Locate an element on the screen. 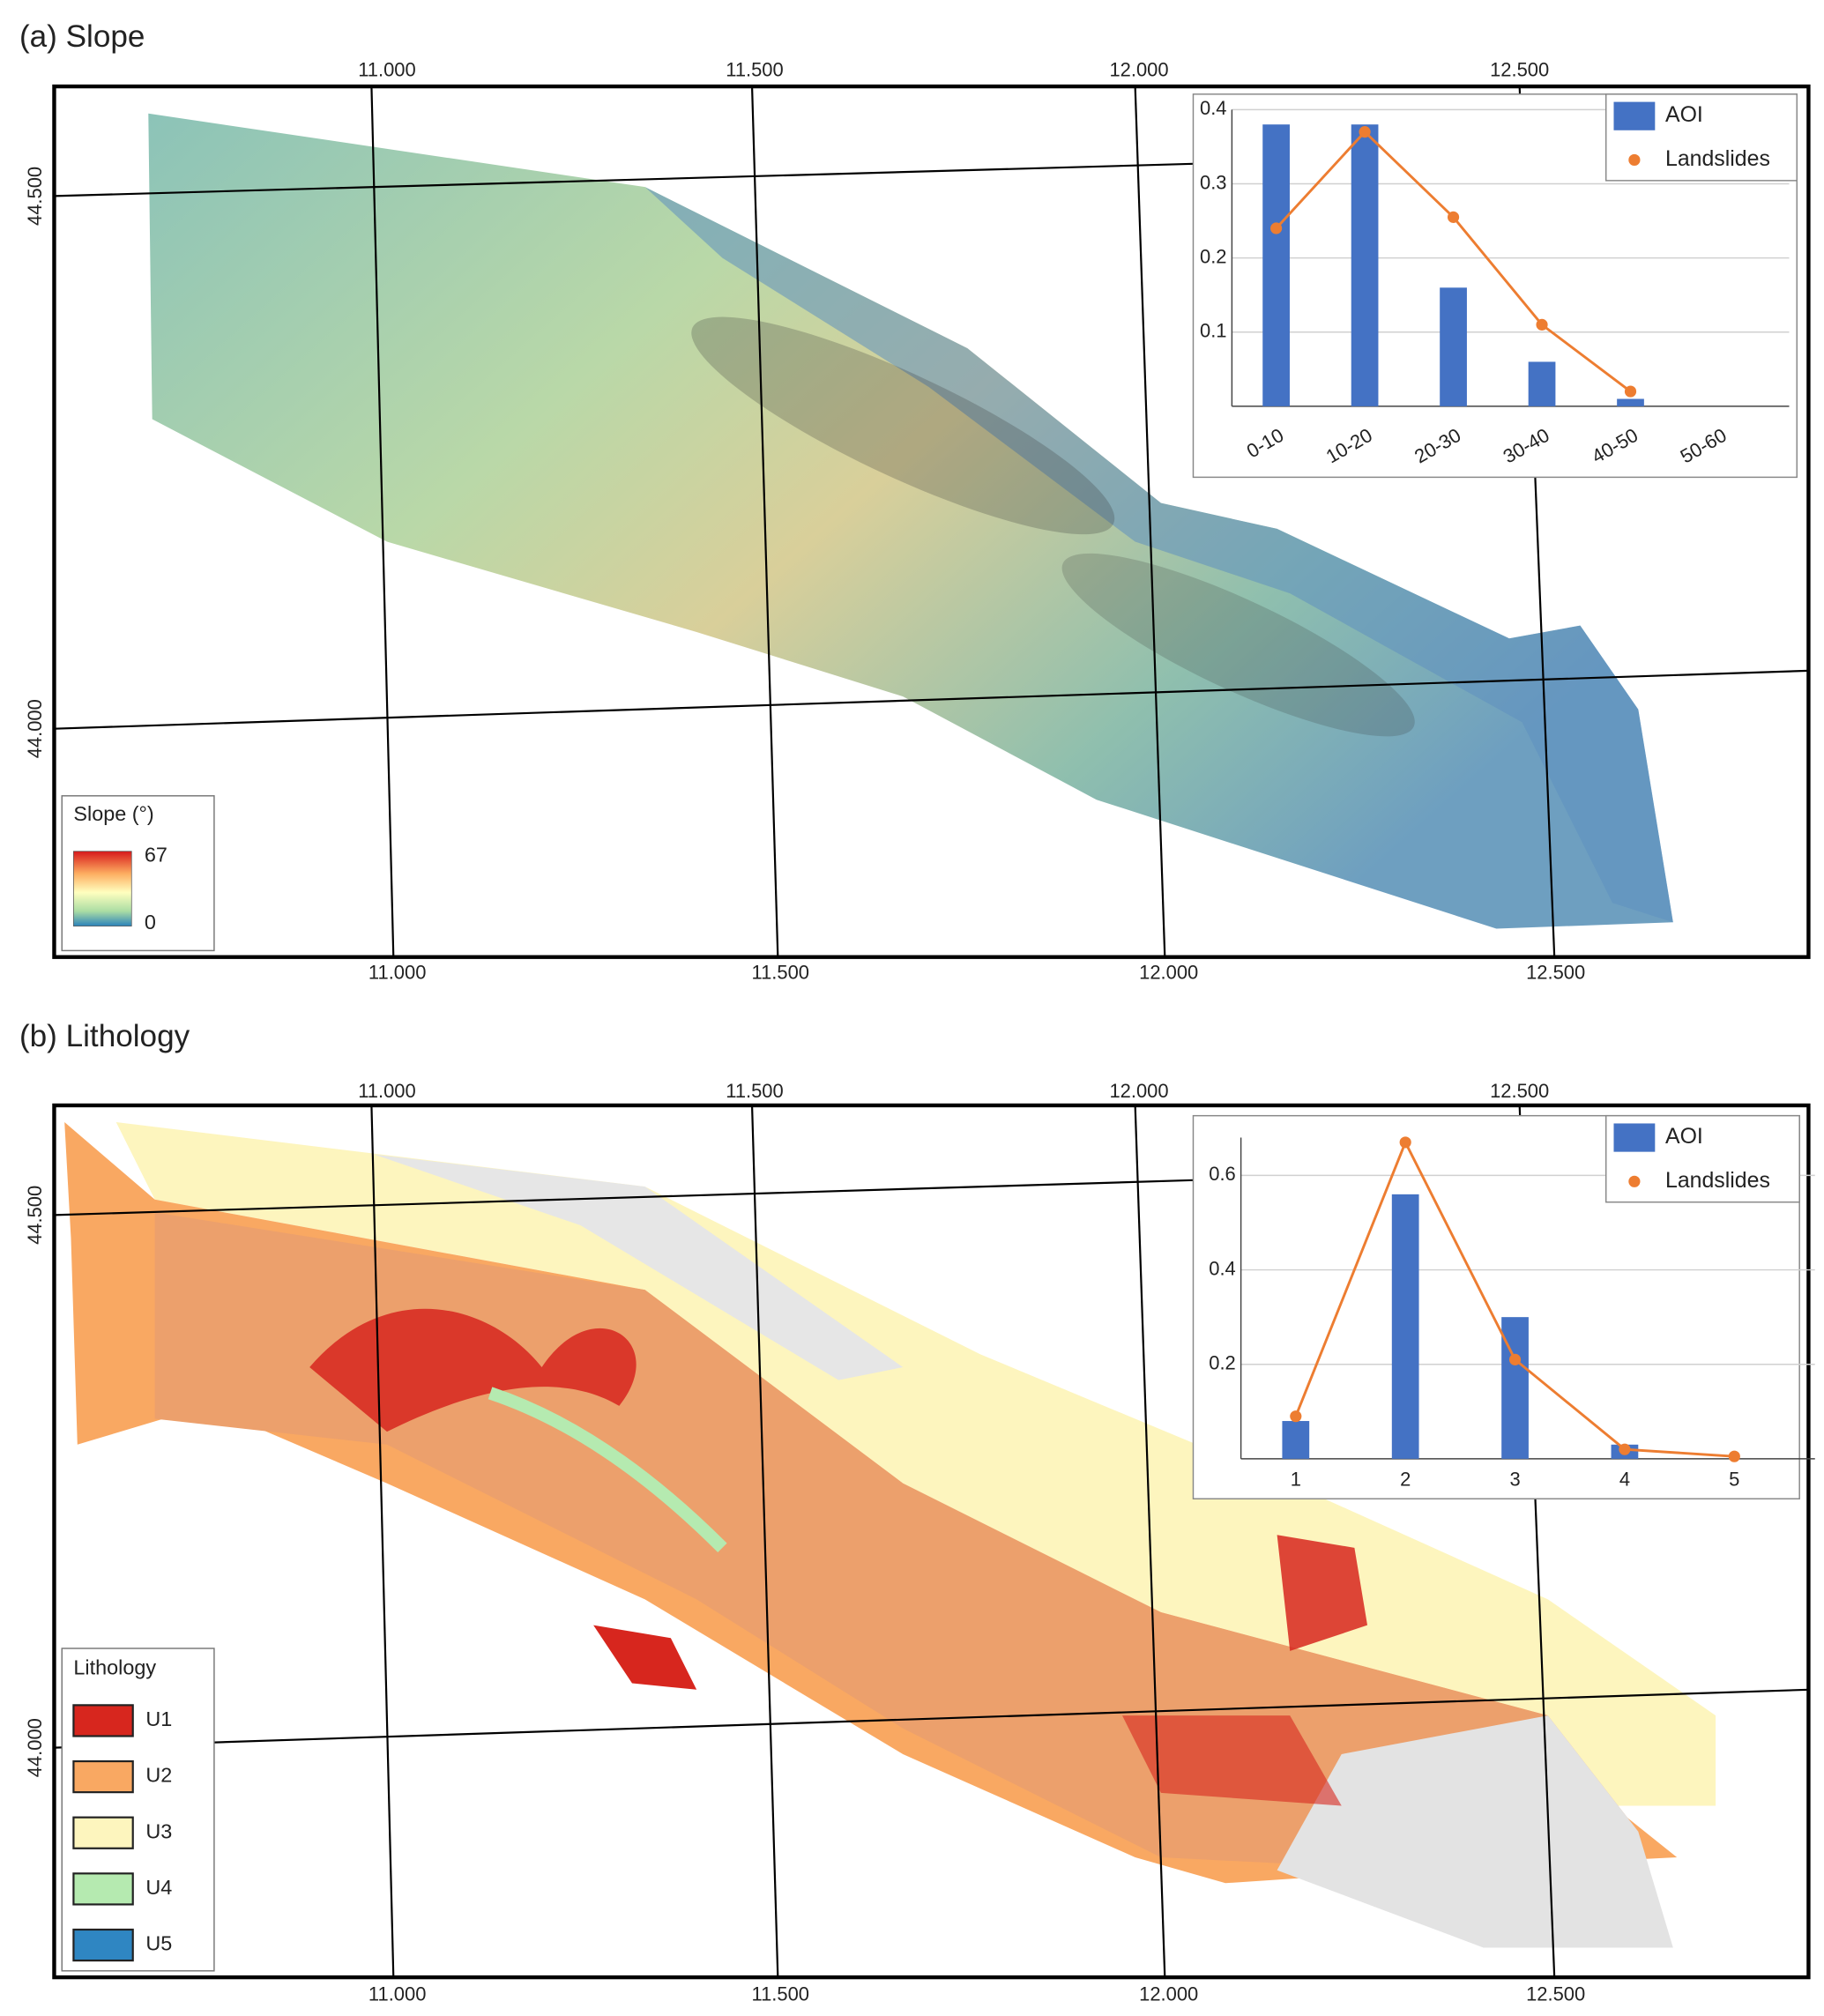 The image size is (1824, 2016). y-tick-label: 0.3 is located at coordinates (1213, 182).